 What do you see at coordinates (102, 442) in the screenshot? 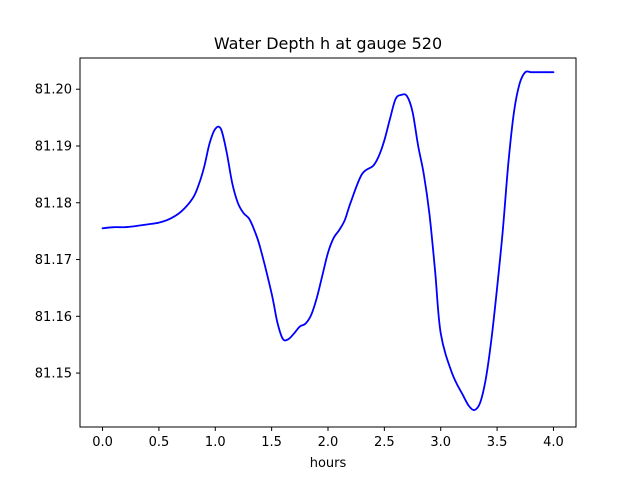
I see `x-tick-label: 0.0` at bounding box center [102, 442].